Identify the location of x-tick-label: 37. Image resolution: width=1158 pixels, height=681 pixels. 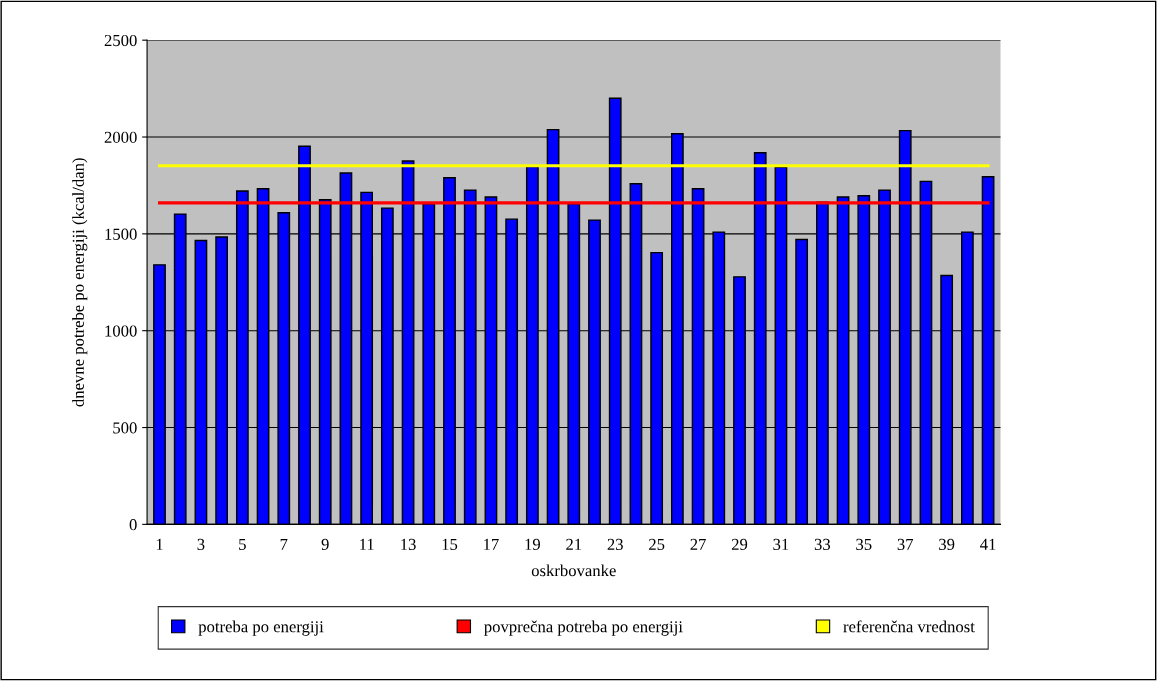
(905, 544).